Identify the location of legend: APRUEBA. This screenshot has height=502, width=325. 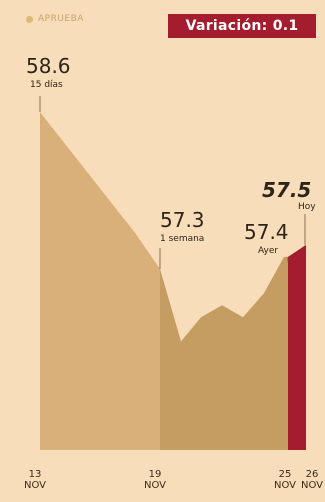
(55, 19).